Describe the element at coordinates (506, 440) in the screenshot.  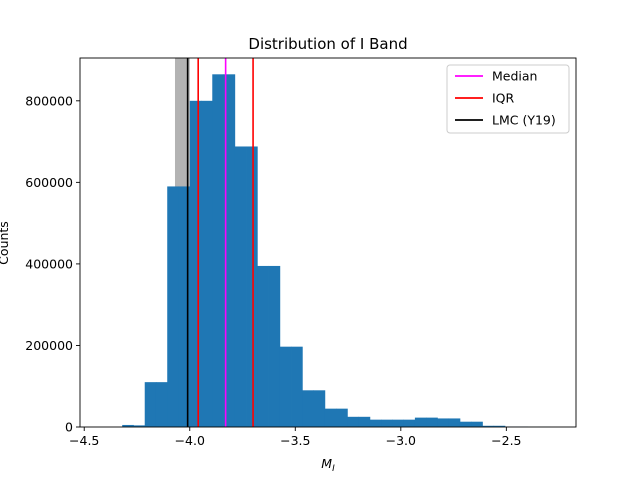
I see `x-tick-label: −2.5` at that location.